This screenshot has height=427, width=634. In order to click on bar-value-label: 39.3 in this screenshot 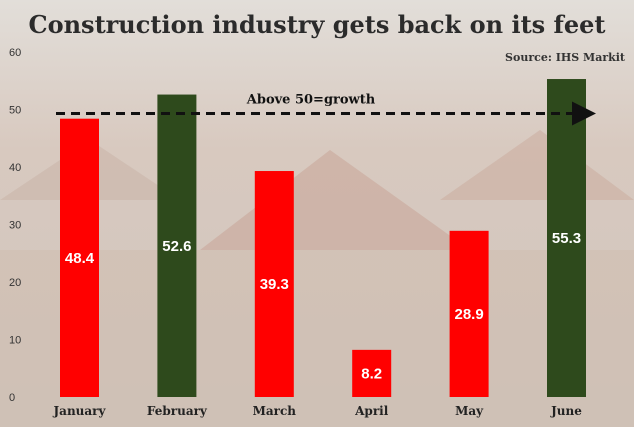, I will do `click(274, 284)`.